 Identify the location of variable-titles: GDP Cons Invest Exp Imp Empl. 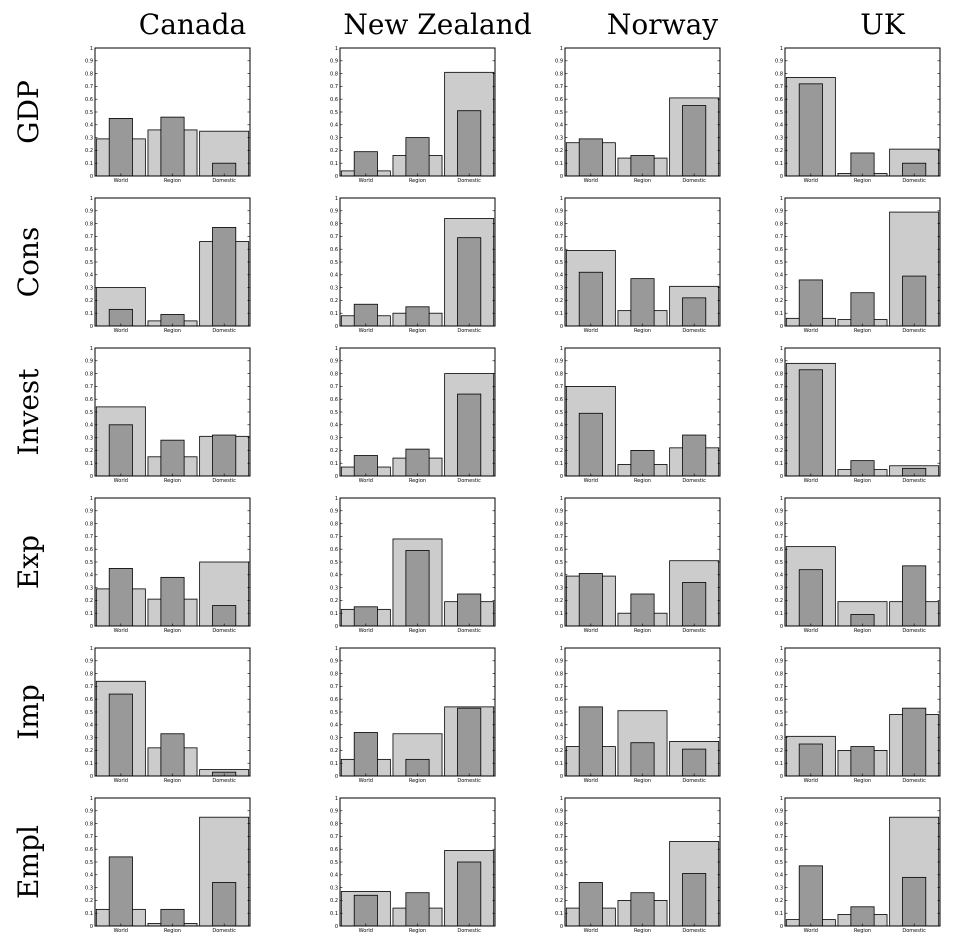
(28, 489).